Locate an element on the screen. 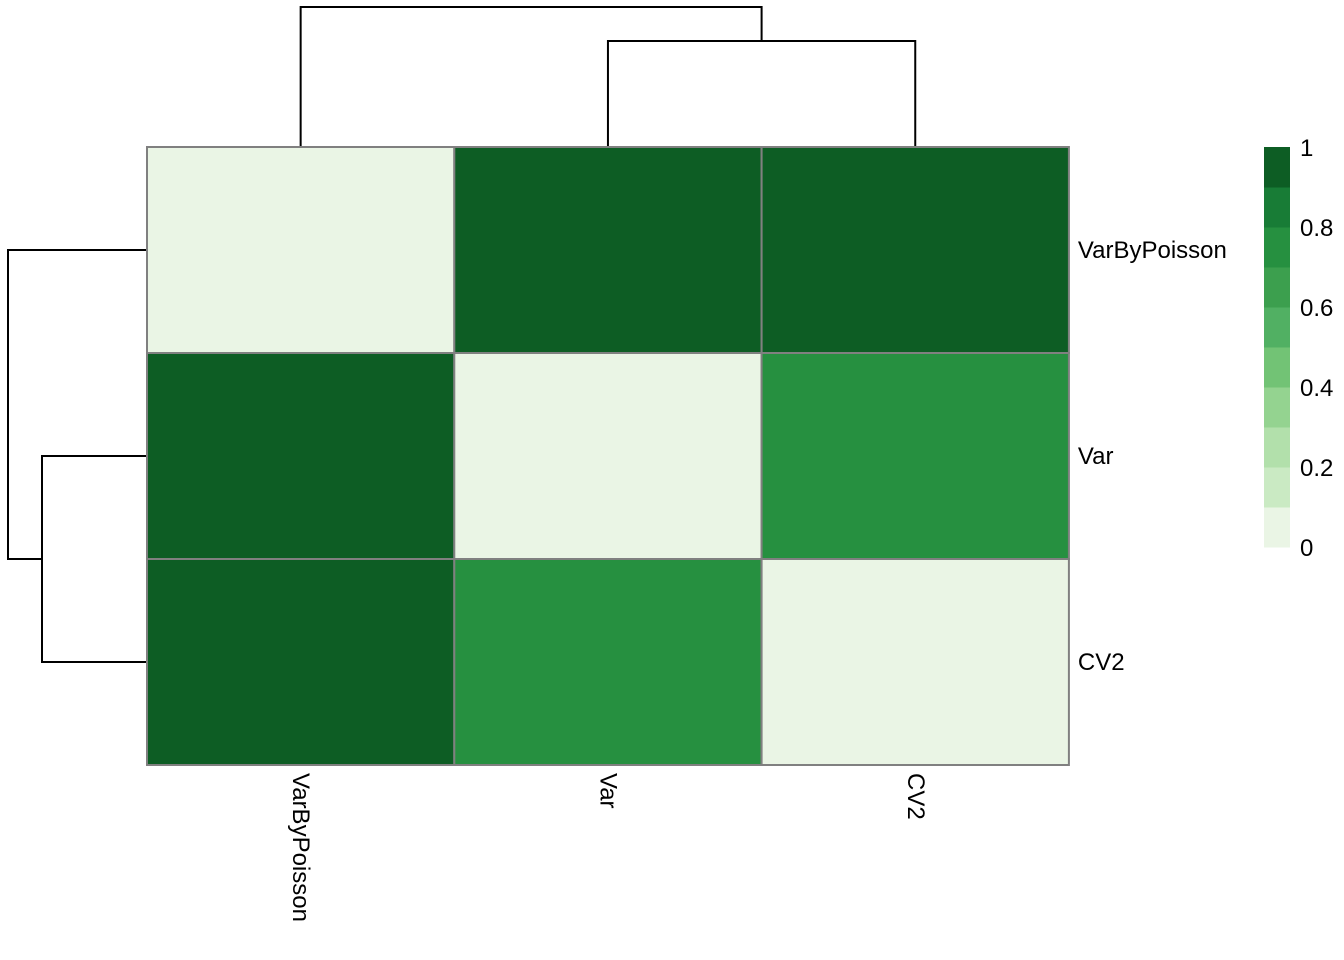 This screenshot has height=960, width=1344. column-label-CV2: CV2 is located at coordinates (915, 796).